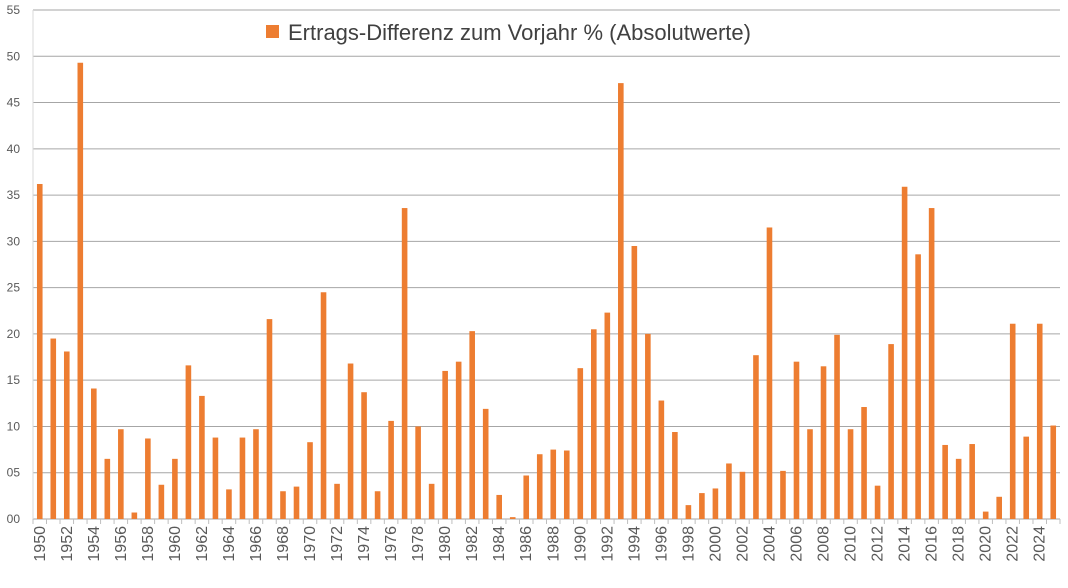 This screenshot has height=588, width=1068. What do you see at coordinates (14, 195) in the screenshot?
I see `y-tick-label: 35` at bounding box center [14, 195].